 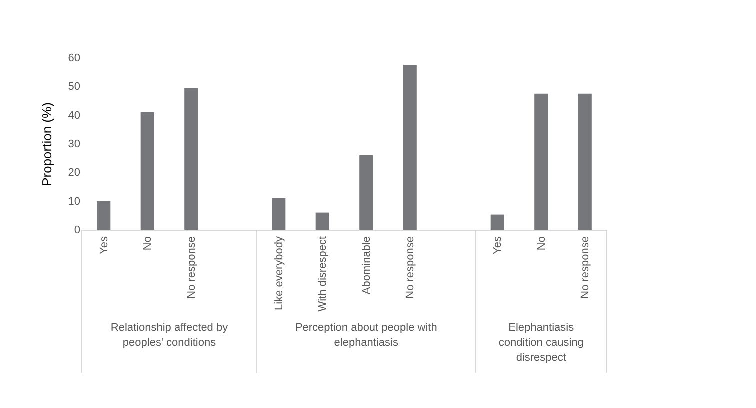 What do you see at coordinates (74, 144) in the screenshot?
I see `y-tick-label: 30` at bounding box center [74, 144].